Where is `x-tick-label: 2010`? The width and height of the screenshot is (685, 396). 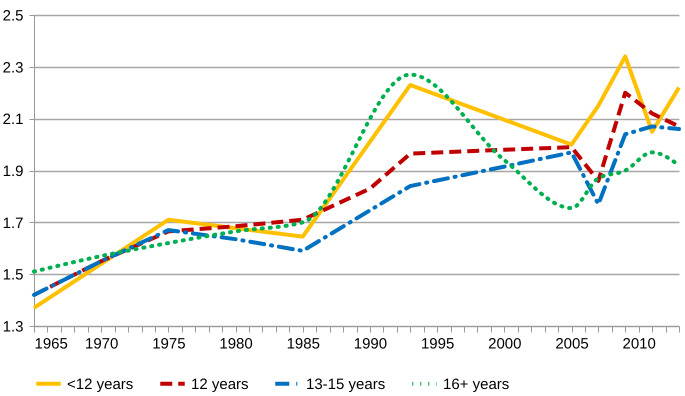 x-tick-label: 2010 is located at coordinates (639, 344).